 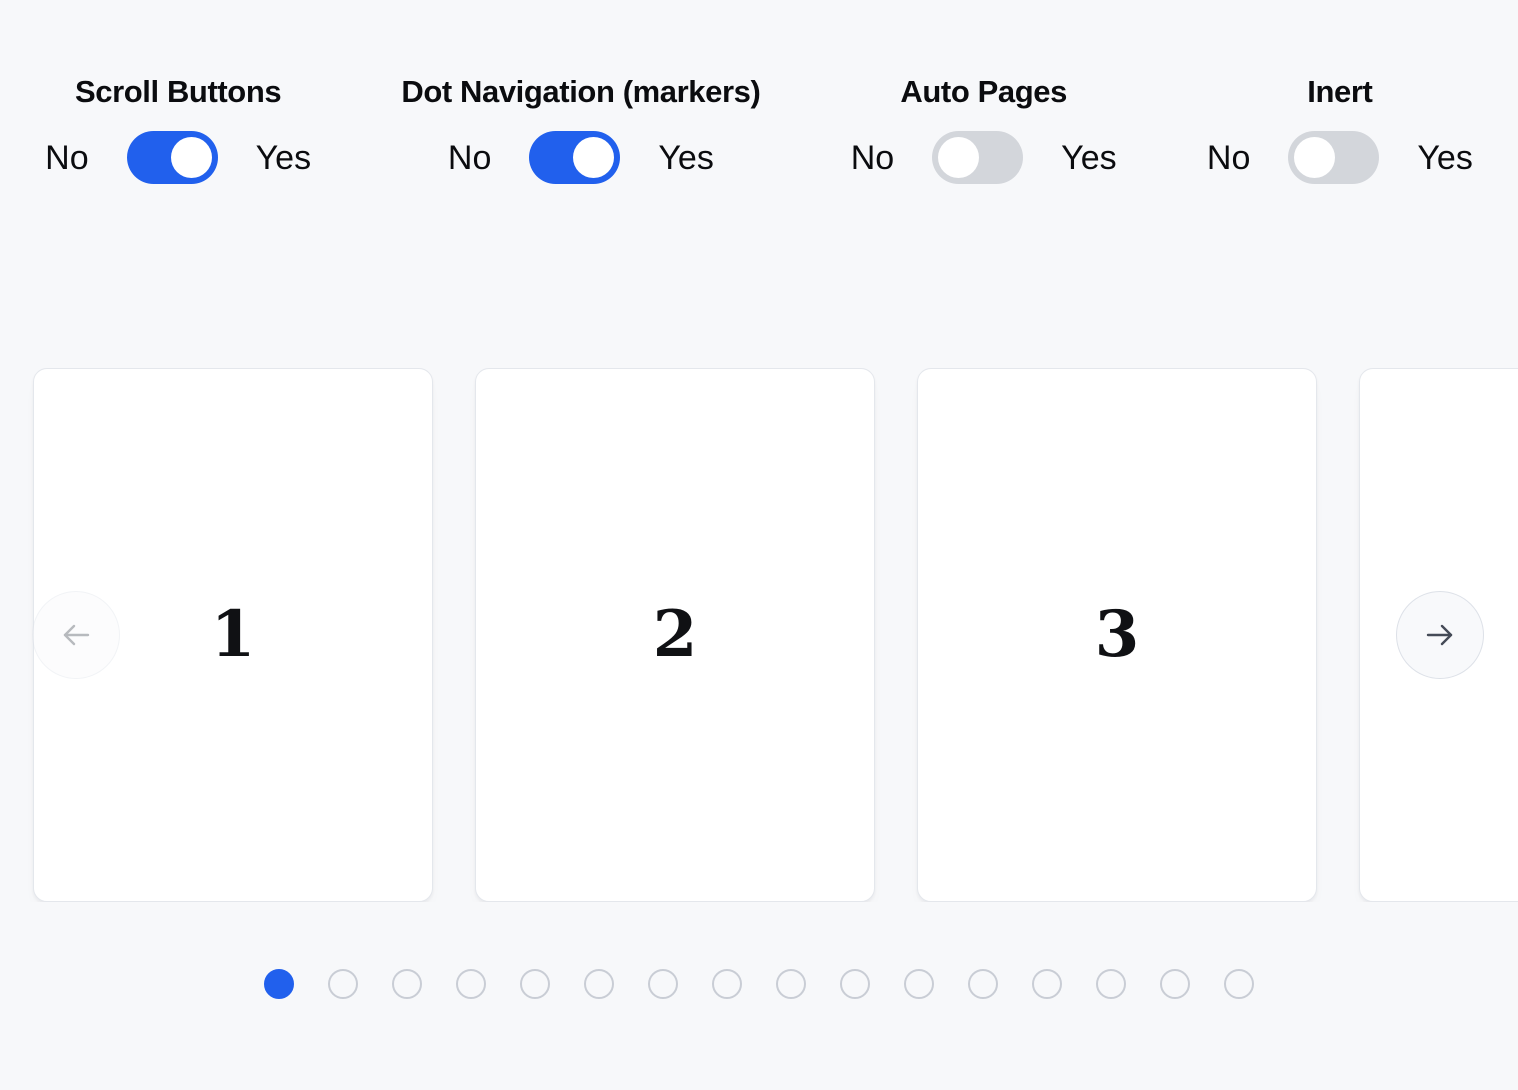 I want to click on slide-2: 2, so click(x=675, y=635).